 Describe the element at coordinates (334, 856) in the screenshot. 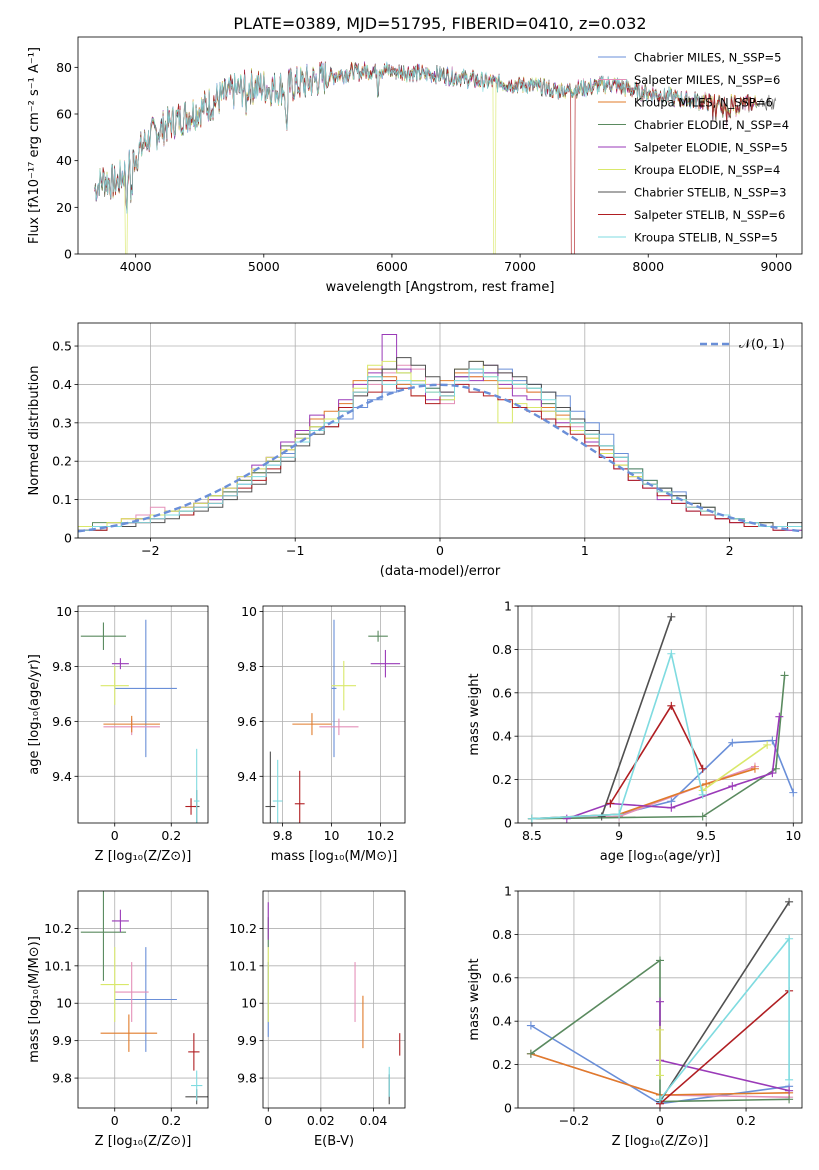

I see `x-axis-label: mass [log₁₀(M/M⊙)]` at that location.